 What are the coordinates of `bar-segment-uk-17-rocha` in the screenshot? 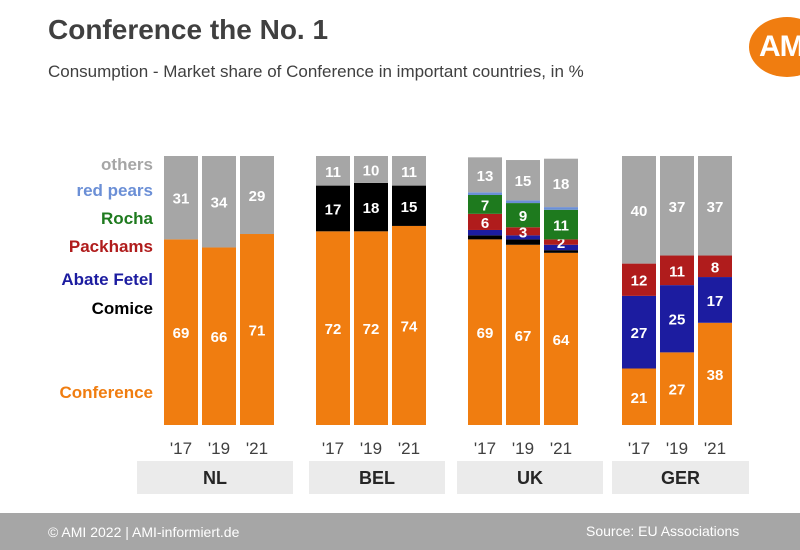 It's located at (485, 204).